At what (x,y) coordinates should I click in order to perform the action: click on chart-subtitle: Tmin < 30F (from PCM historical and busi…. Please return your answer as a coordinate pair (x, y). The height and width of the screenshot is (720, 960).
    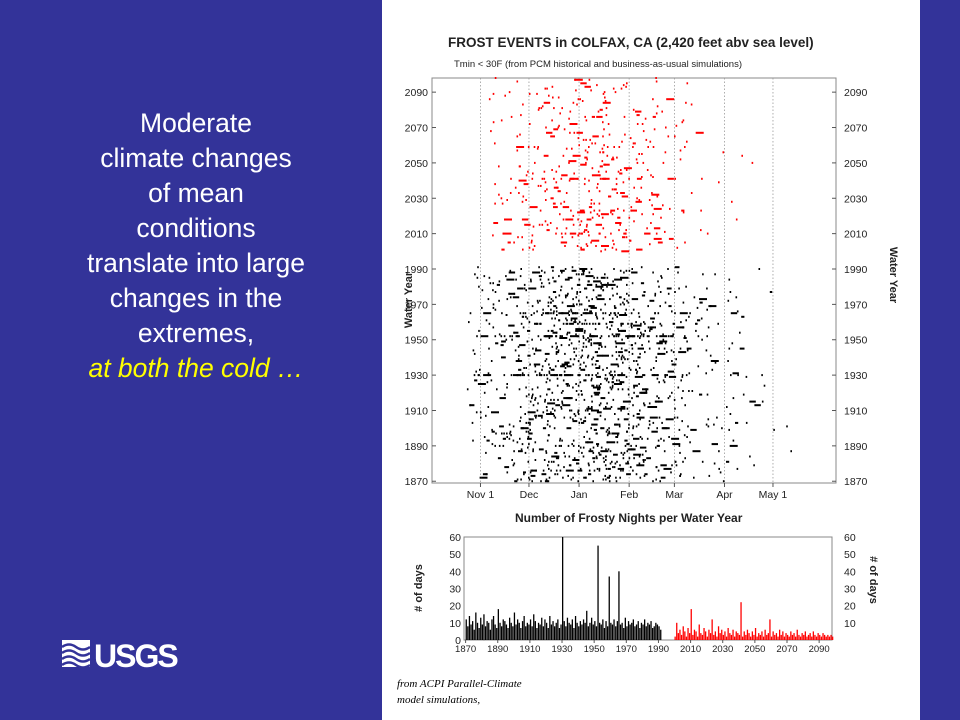
    Looking at the image, I should click on (598, 64).